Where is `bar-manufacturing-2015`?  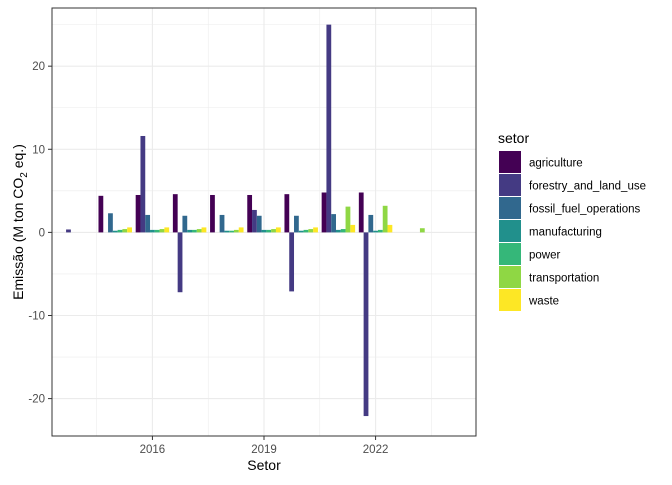
bar-manufacturing-2015 is located at coordinates (115, 231).